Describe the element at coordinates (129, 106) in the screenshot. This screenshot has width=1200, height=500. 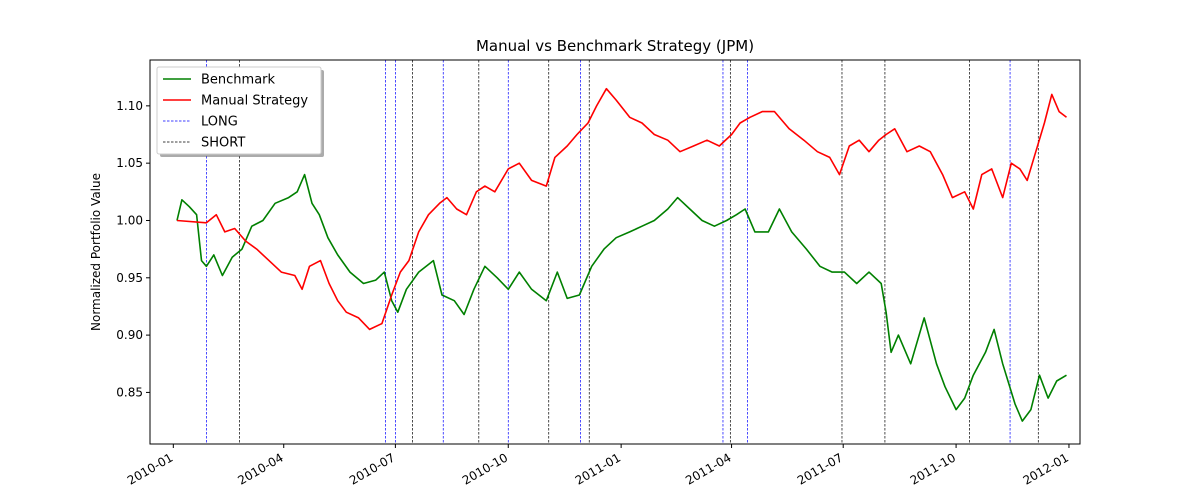
I see `y-tick-label: 1.10` at that location.